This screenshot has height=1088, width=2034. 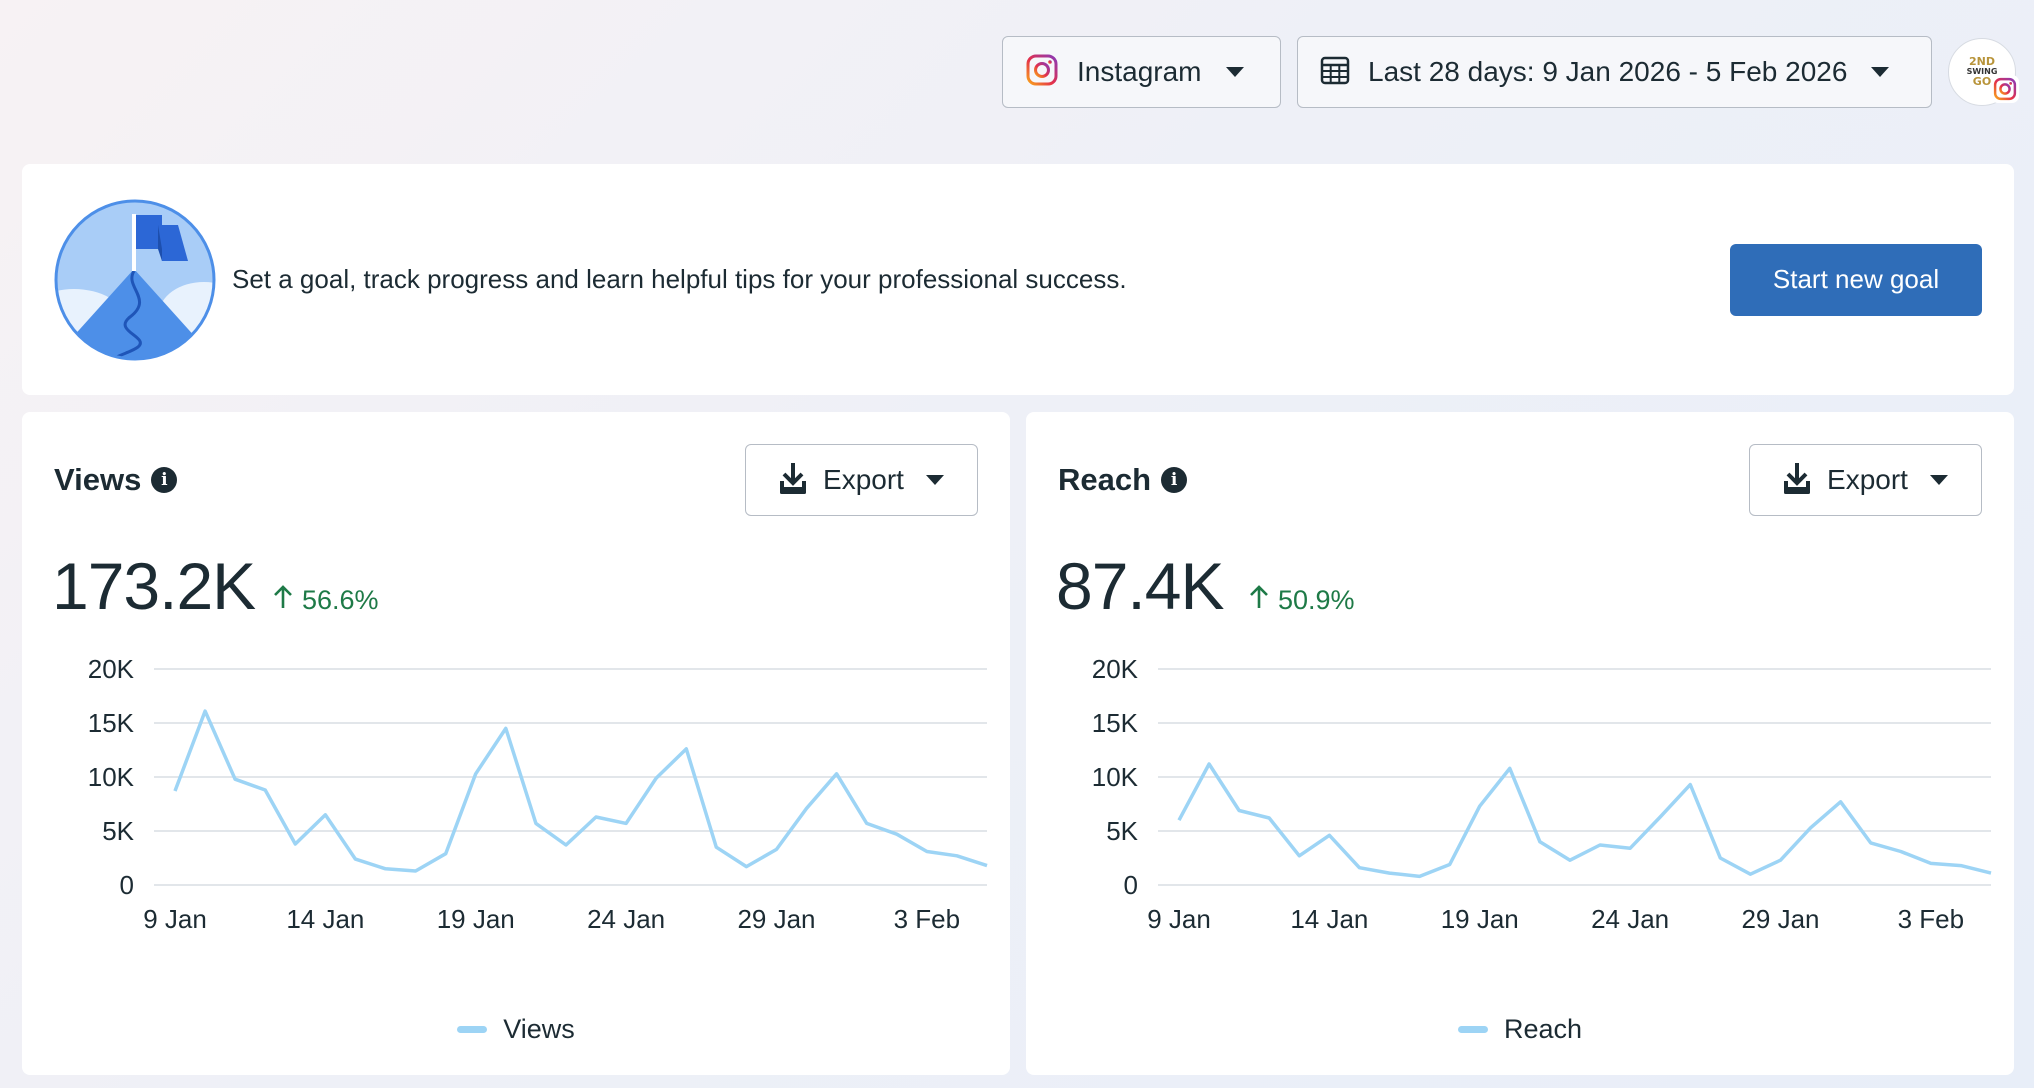 I want to click on metric-change: 56.6%, so click(x=325, y=600).